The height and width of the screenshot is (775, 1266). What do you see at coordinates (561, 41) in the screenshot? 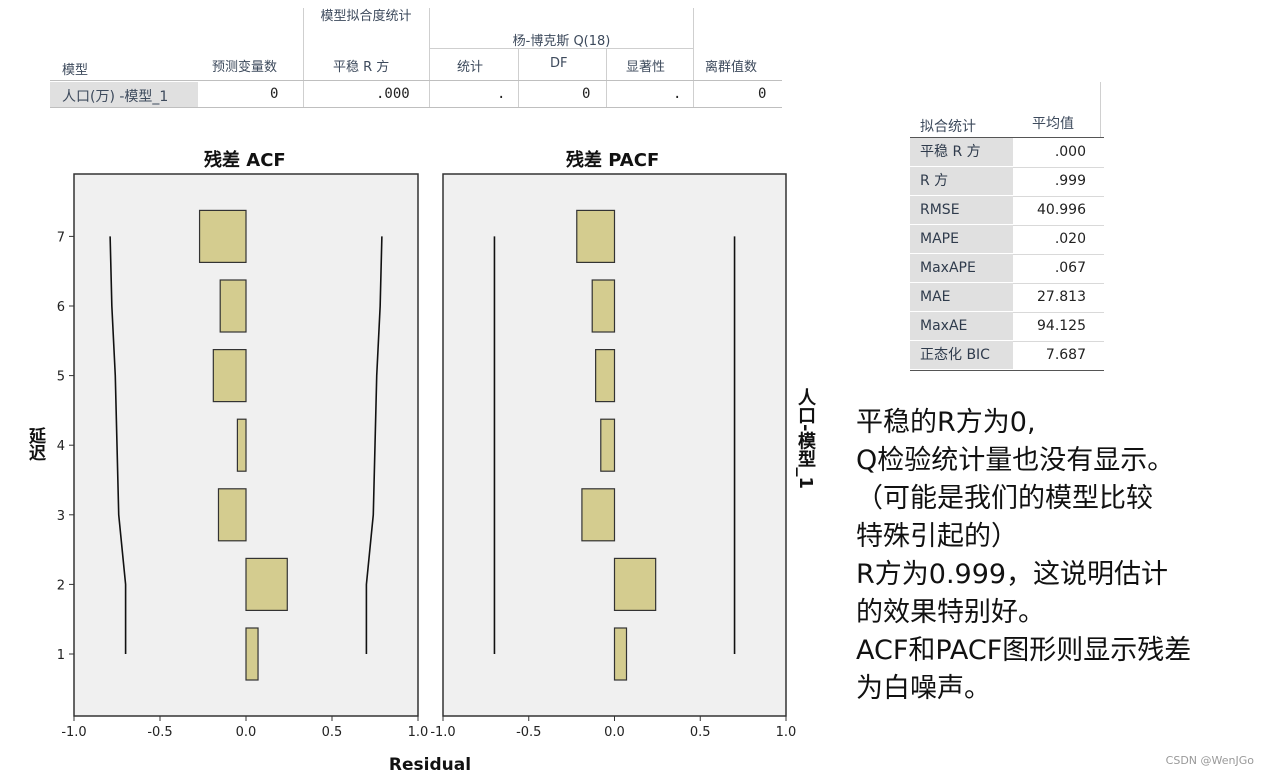
I see `group-header-ljung-box: 杨-博克斯 Q(18)` at bounding box center [561, 41].